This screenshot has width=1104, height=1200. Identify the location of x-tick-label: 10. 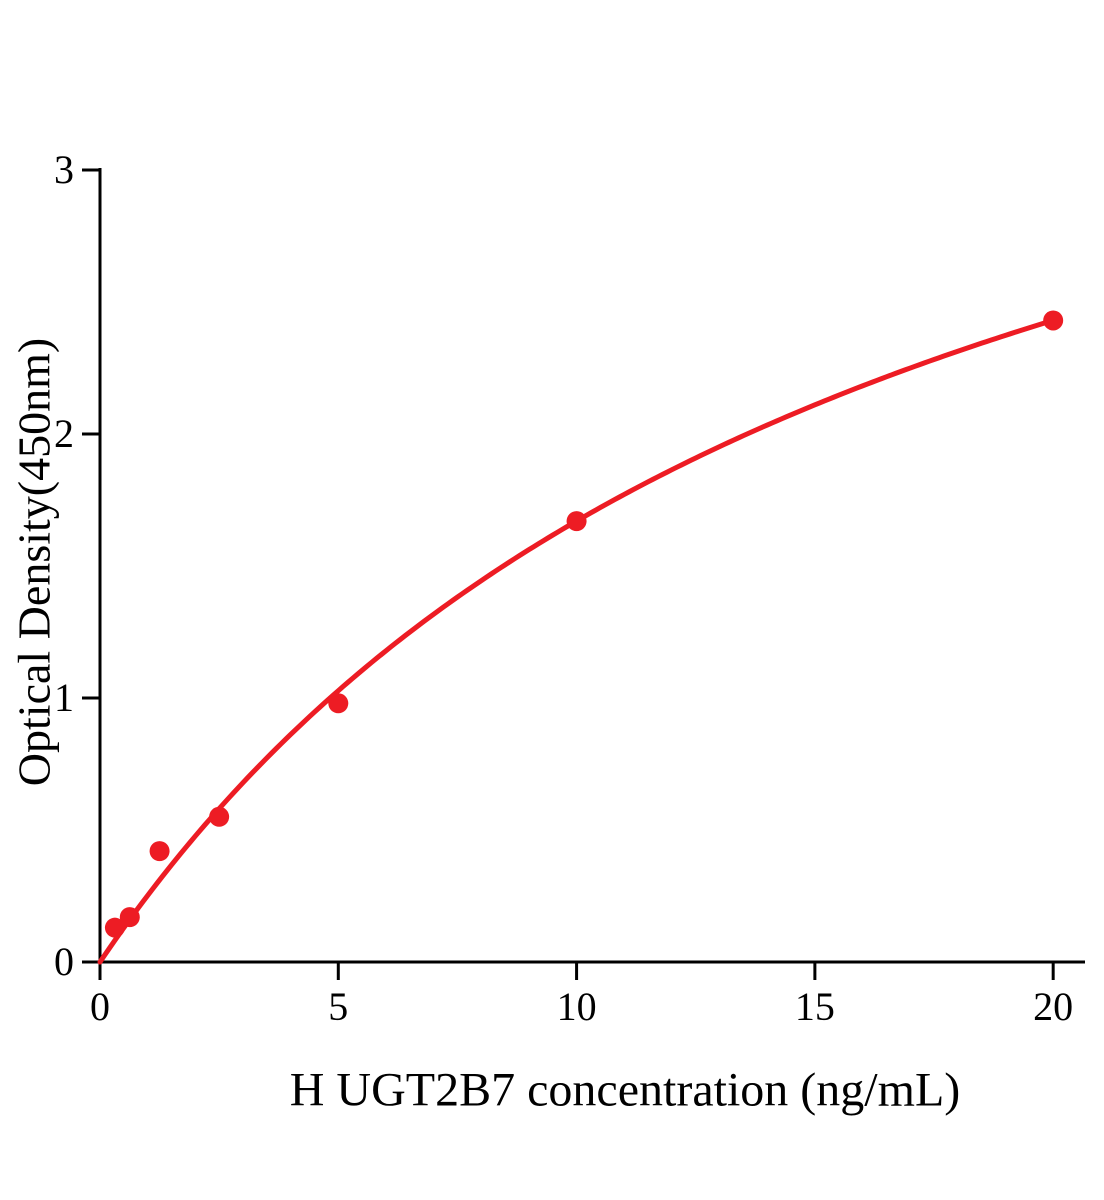
(577, 1006).